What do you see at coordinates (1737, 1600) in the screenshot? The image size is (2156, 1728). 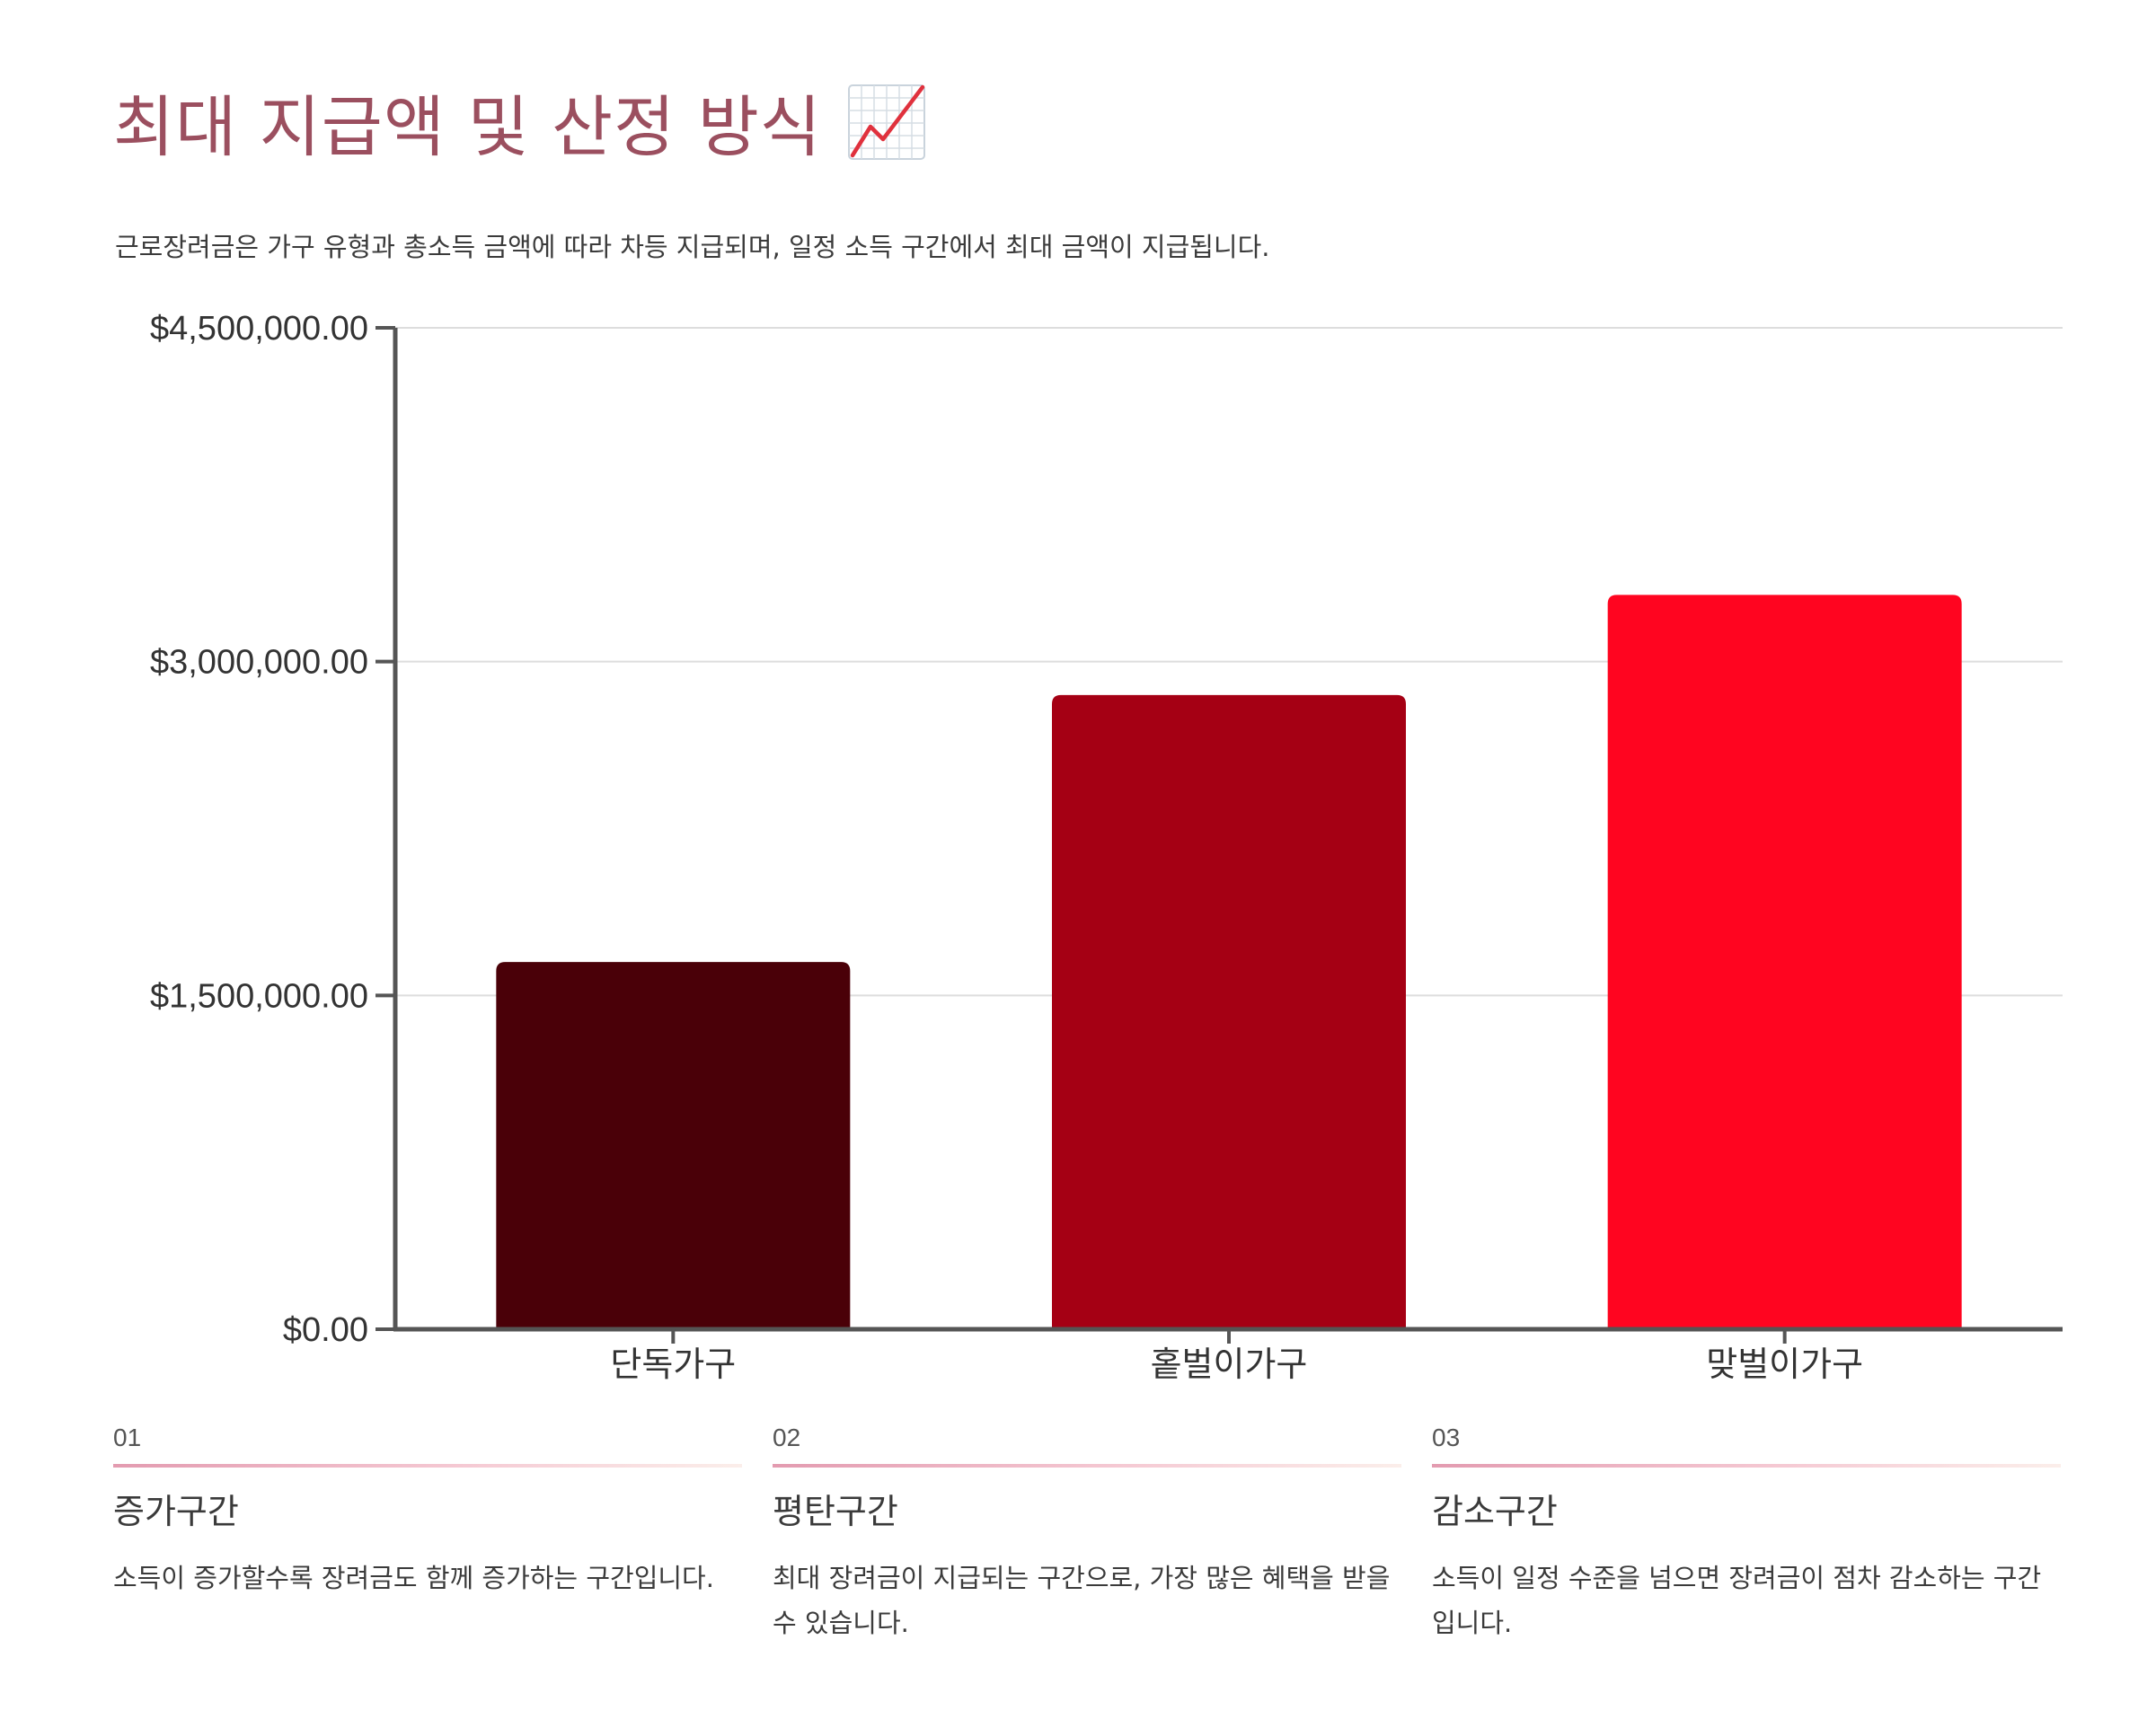 I see `card-description: 소득이 일정 수준을 넘으면 장려금이 점차 감소하는 구간입니다.` at bounding box center [1737, 1600].